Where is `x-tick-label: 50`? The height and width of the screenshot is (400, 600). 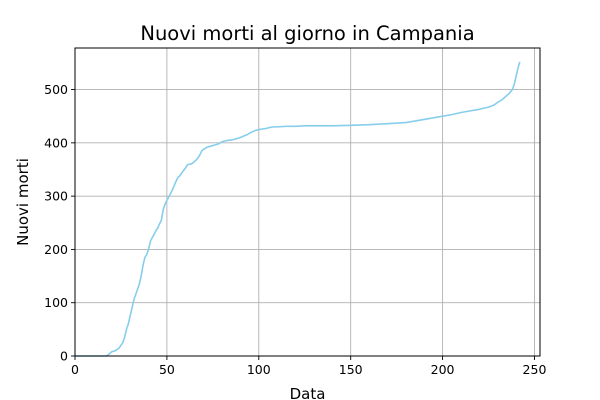 x-tick-label: 50 is located at coordinates (167, 369).